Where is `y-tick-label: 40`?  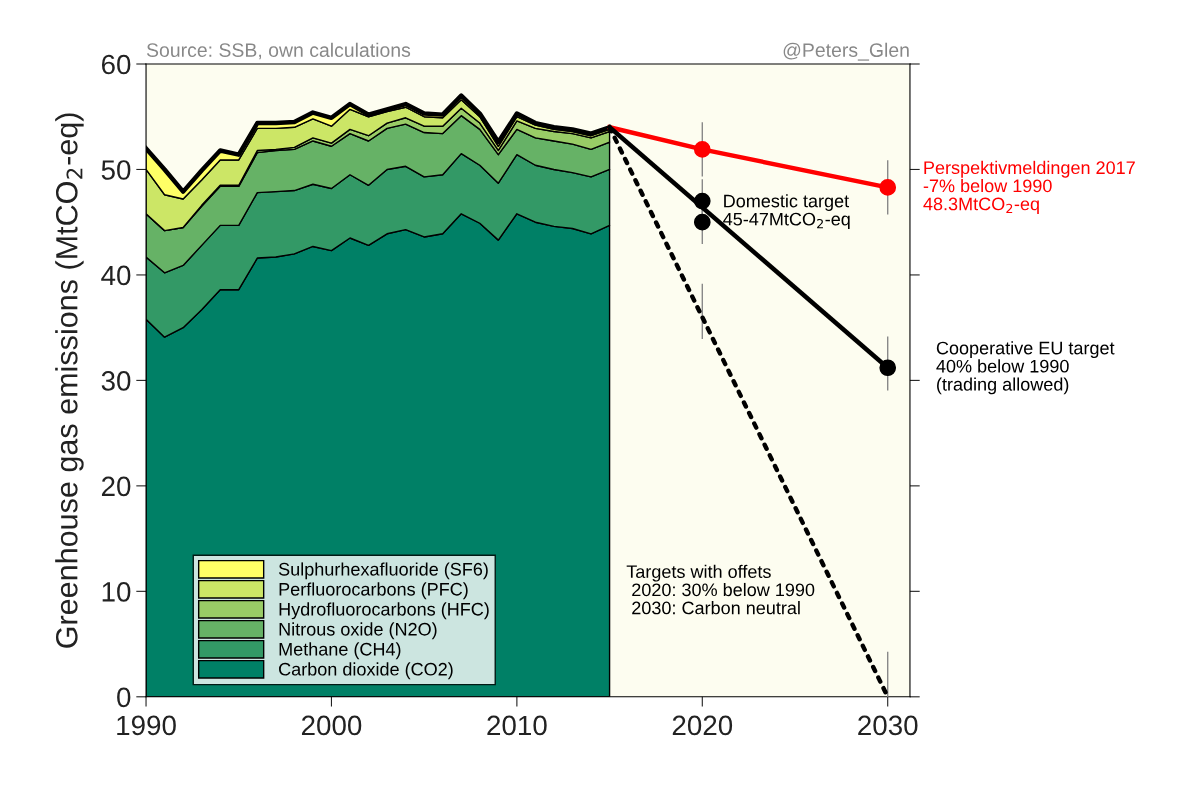 y-tick-label: 40 is located at coordinates (116, 275).